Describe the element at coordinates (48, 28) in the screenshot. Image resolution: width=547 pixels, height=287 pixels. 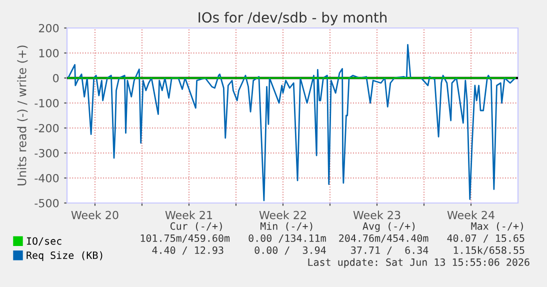
I see `y-tick-label: 200` at that location.